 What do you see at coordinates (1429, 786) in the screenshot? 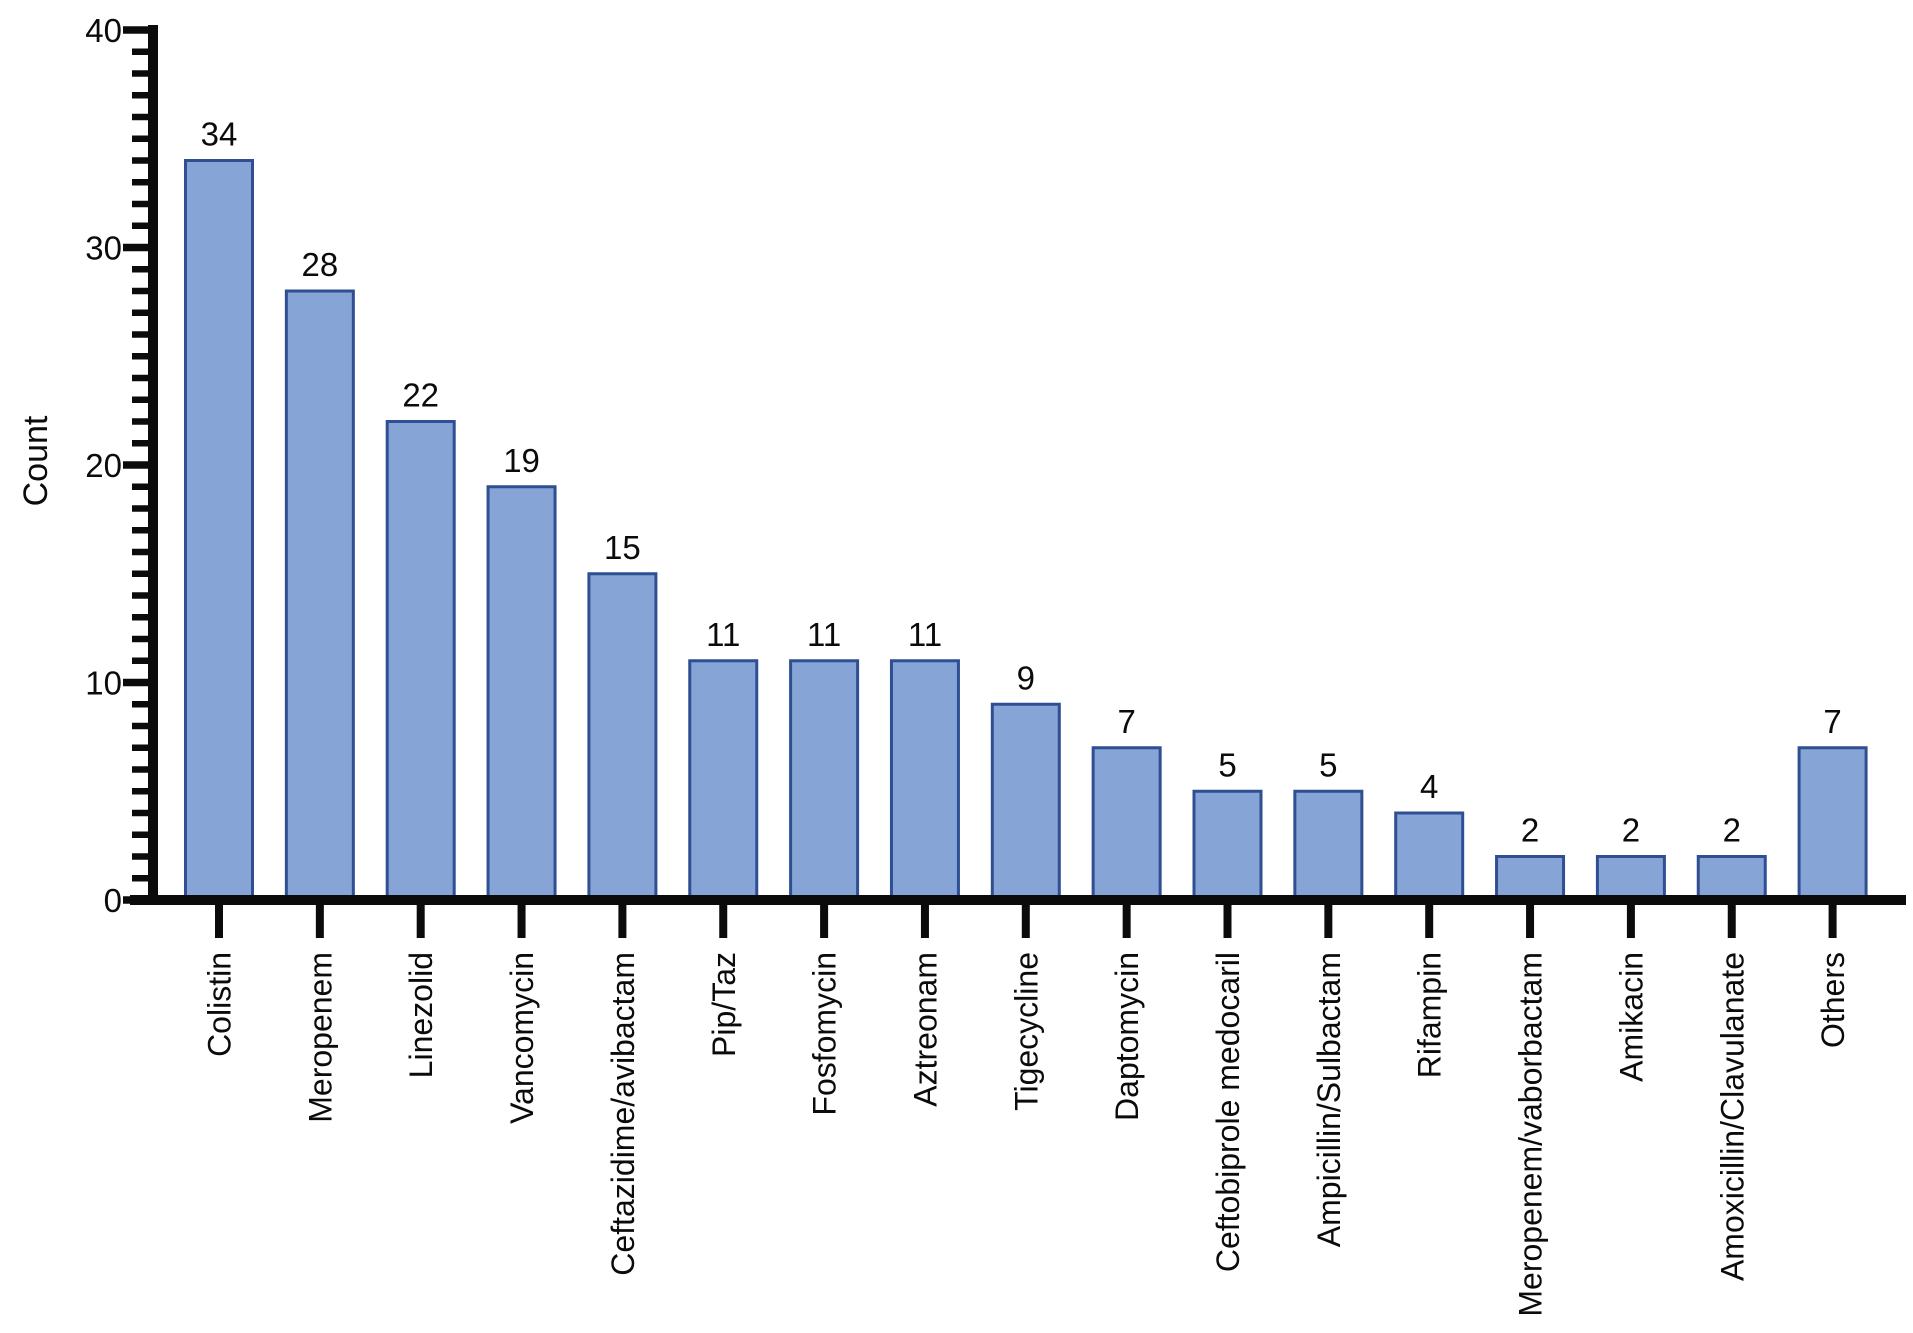
I see `bar-value-label: 4` at bounding box center [1429, 786].